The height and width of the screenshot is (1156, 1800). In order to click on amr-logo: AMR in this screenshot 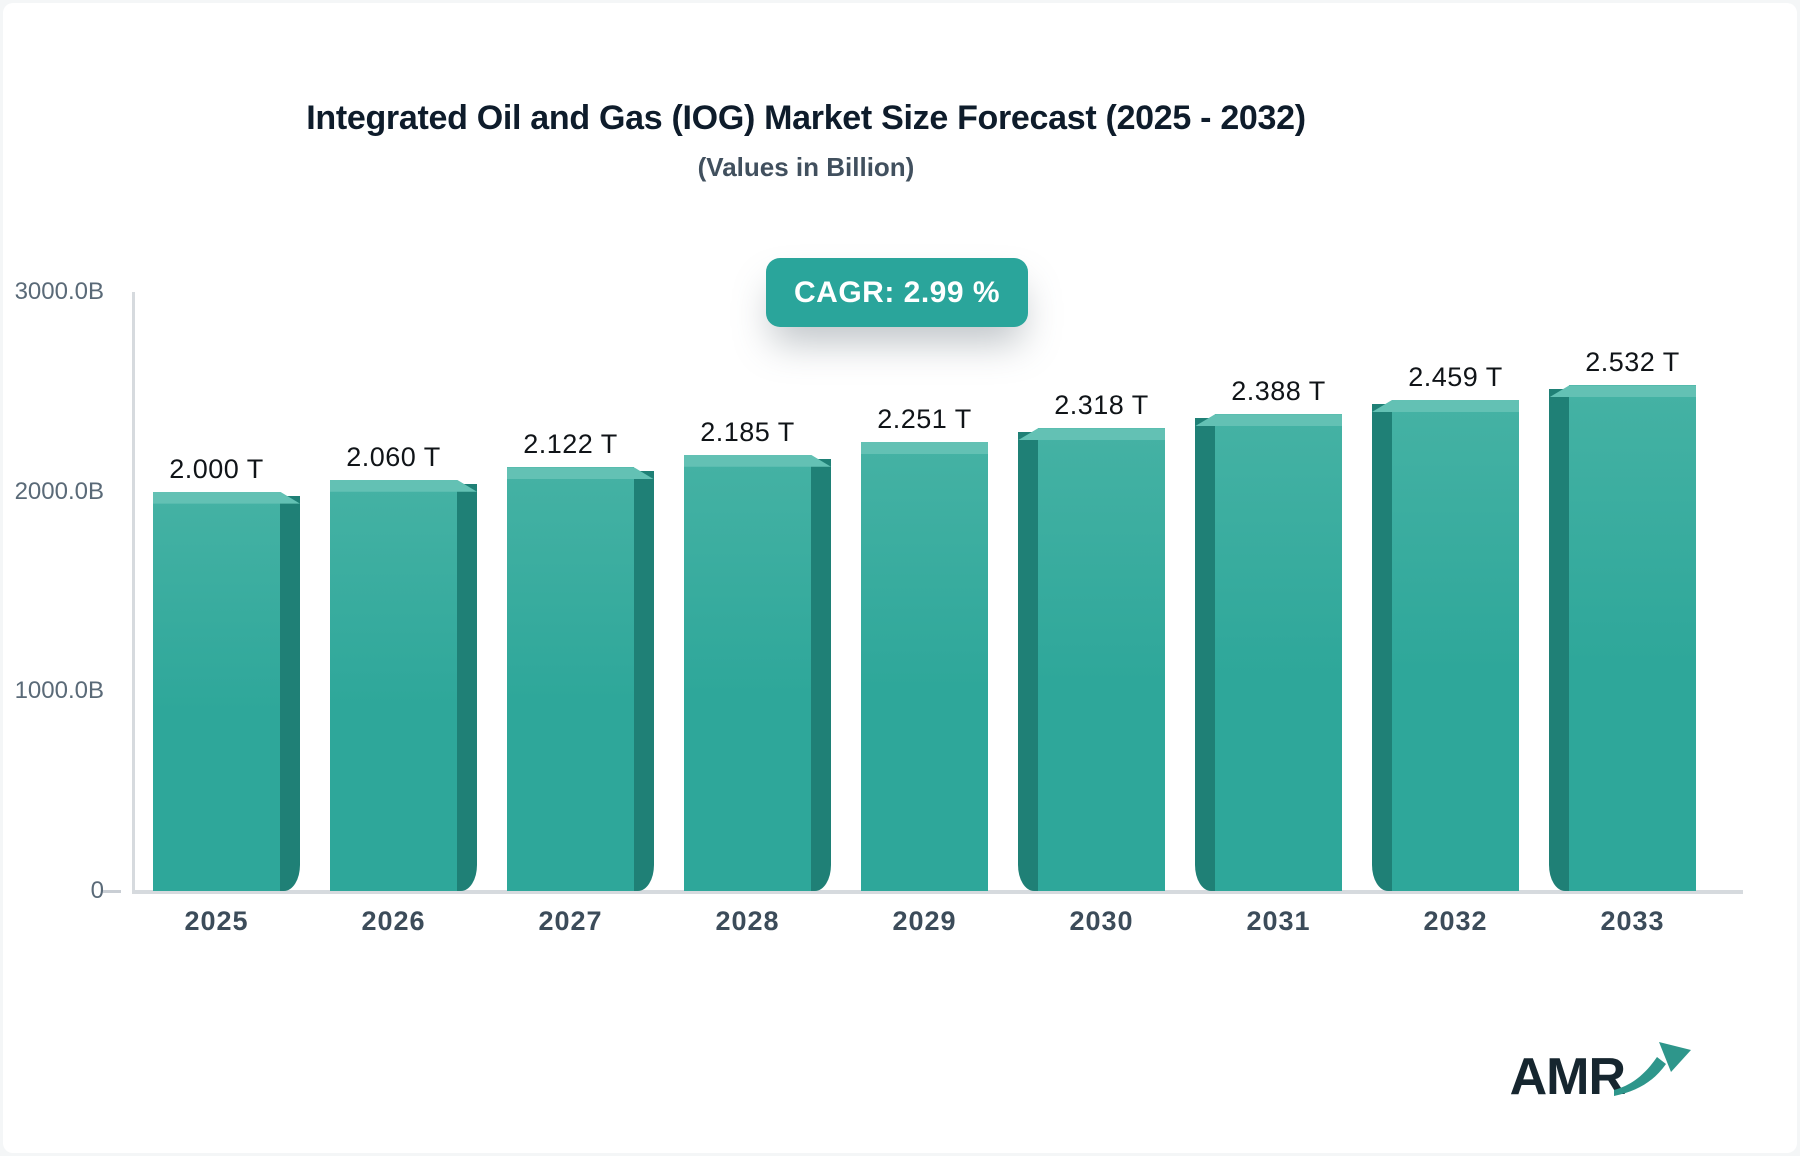, I will do `click(1602, 1071)`.